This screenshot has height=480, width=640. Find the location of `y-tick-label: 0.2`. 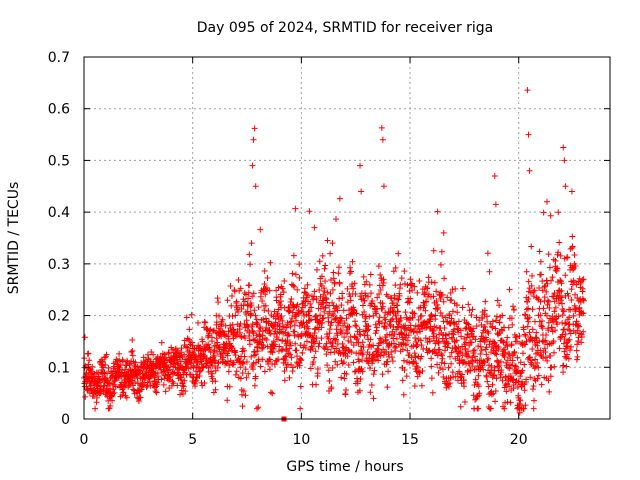

y-tick-label: 0.2 is located at coordinates (59, 317).